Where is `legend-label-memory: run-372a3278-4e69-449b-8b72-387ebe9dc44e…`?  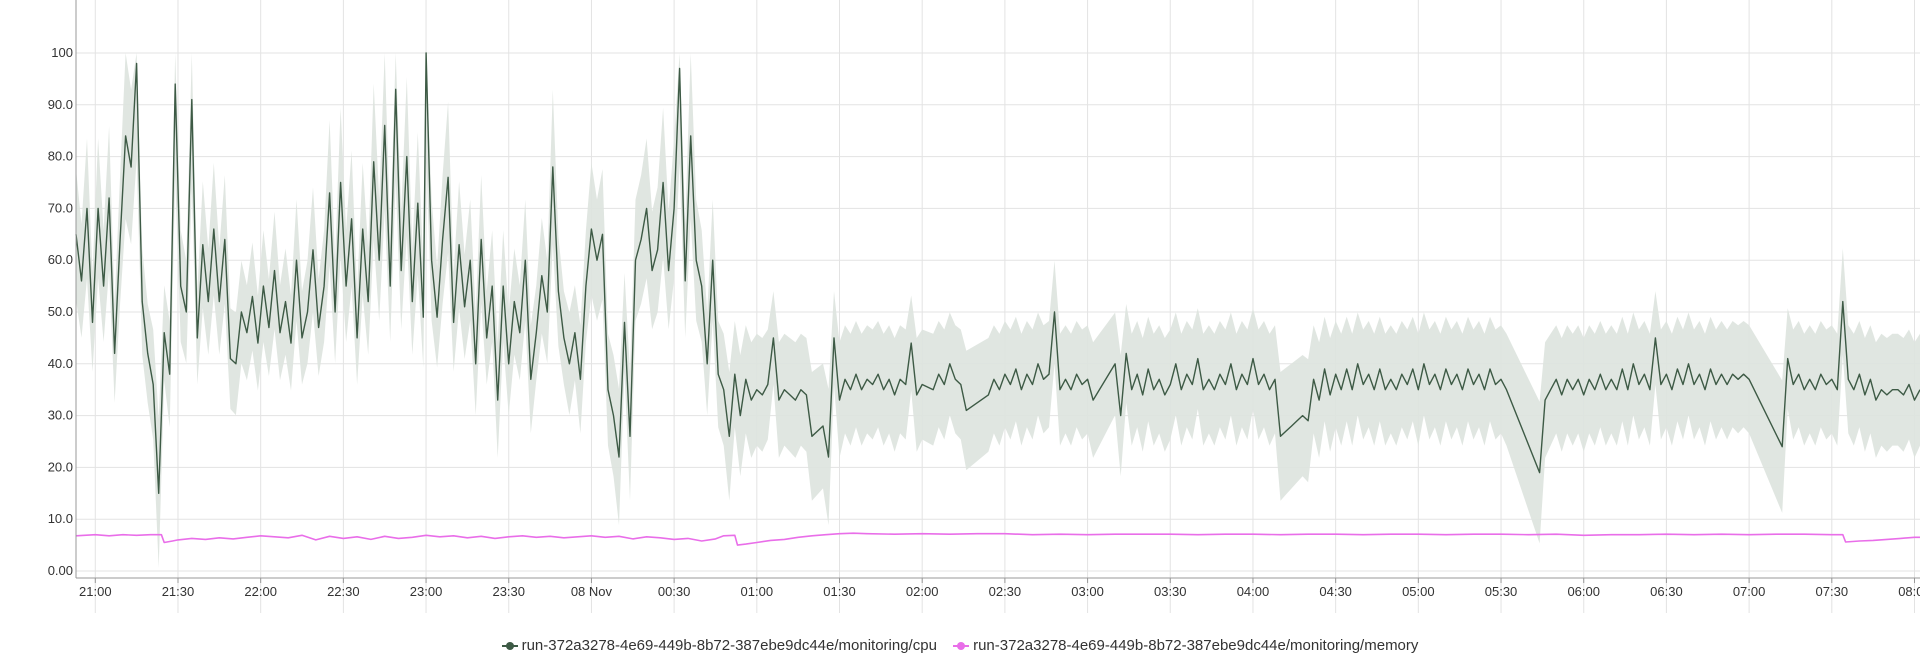 legend-label-memory: run-372a3278-4e69-449b-8b72-387ebe9dc44e… is located at coordinates (1196, 645).